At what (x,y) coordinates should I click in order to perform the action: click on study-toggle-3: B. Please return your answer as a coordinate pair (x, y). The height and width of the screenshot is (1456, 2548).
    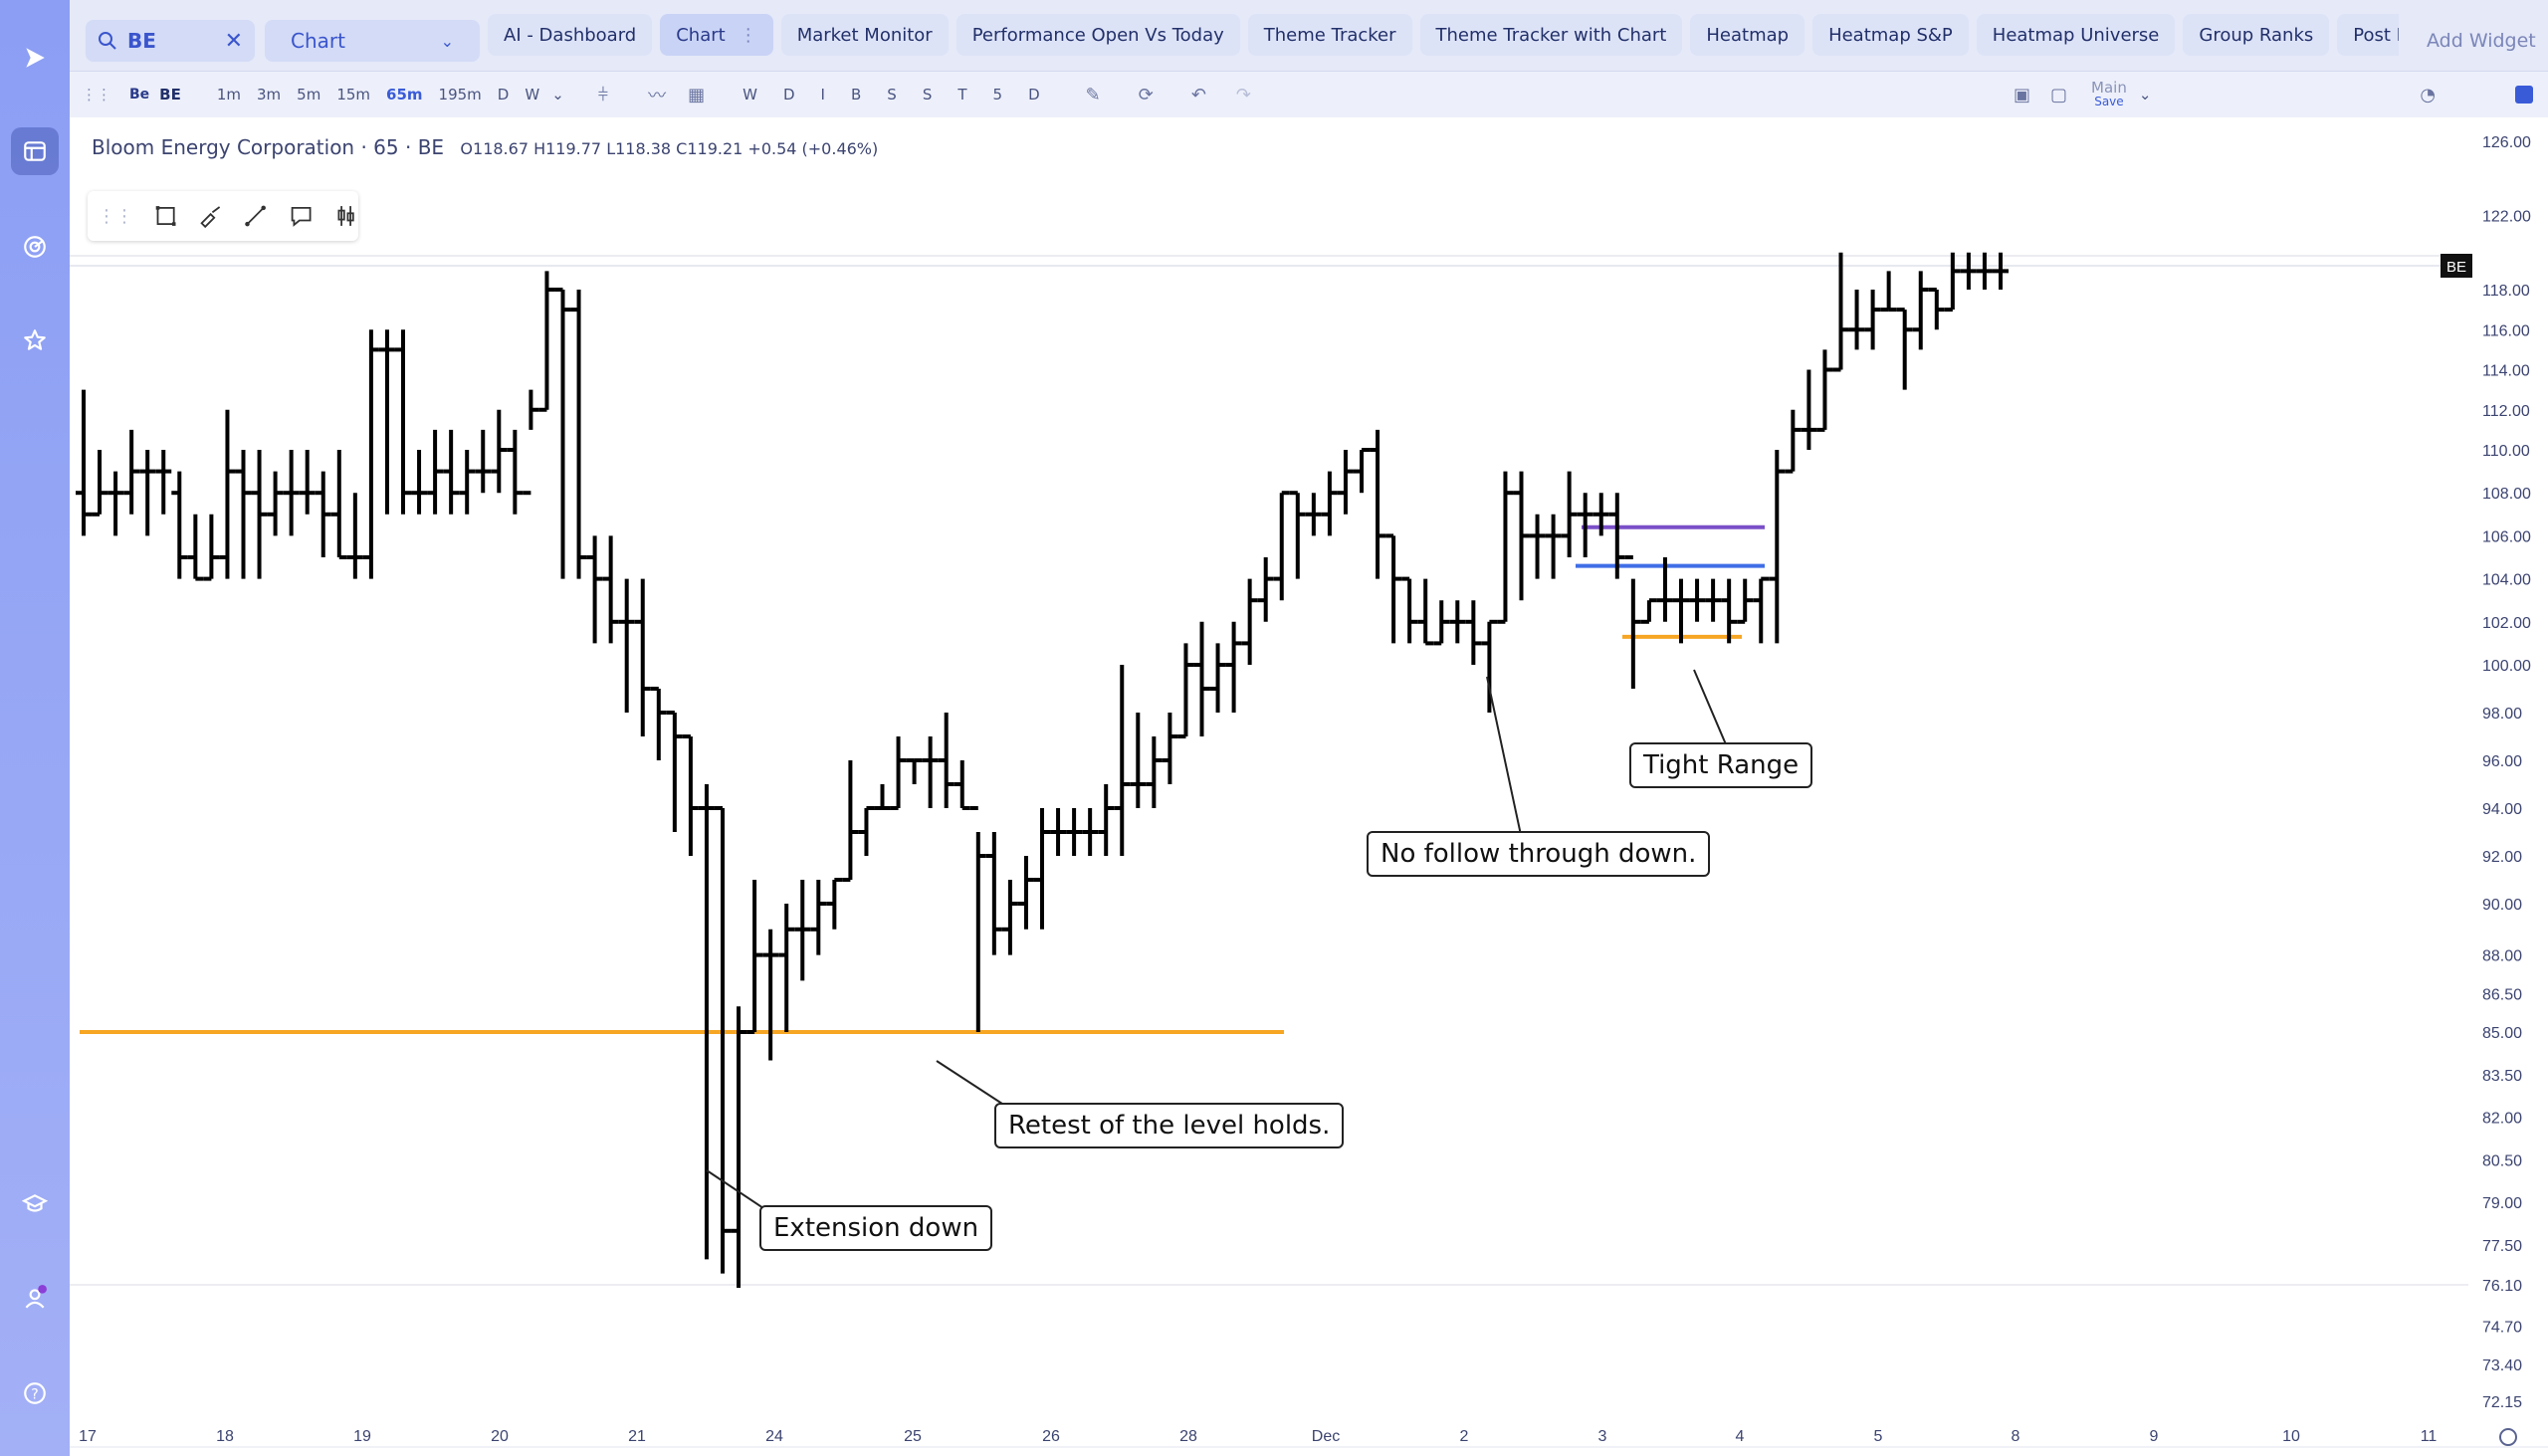
    Looking at the image, I should click on (856, 95).